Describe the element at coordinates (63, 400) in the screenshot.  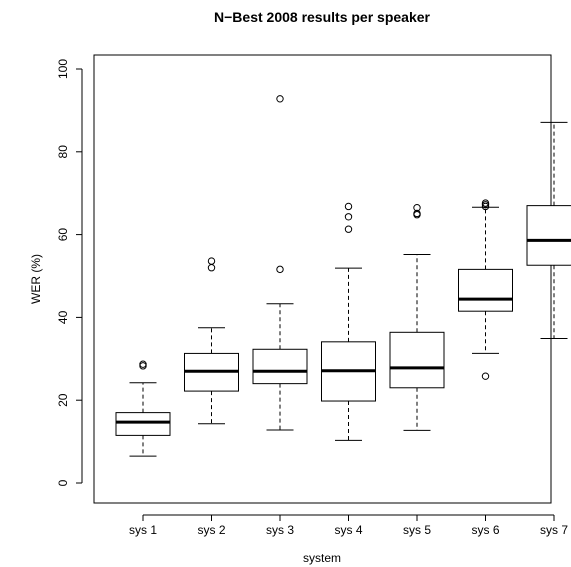
I see `y-tick-label: 20` at that location.